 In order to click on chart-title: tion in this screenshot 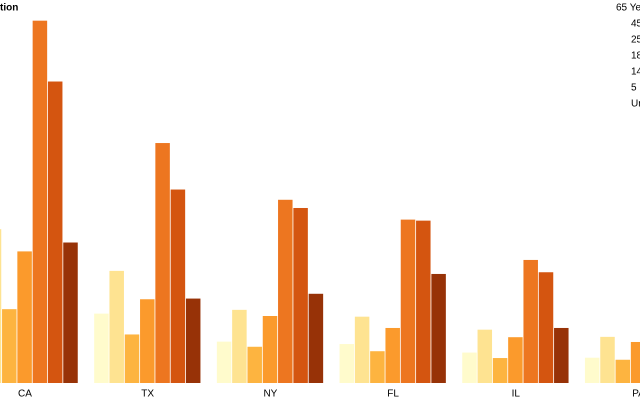, I will do `click(9, 8)`.